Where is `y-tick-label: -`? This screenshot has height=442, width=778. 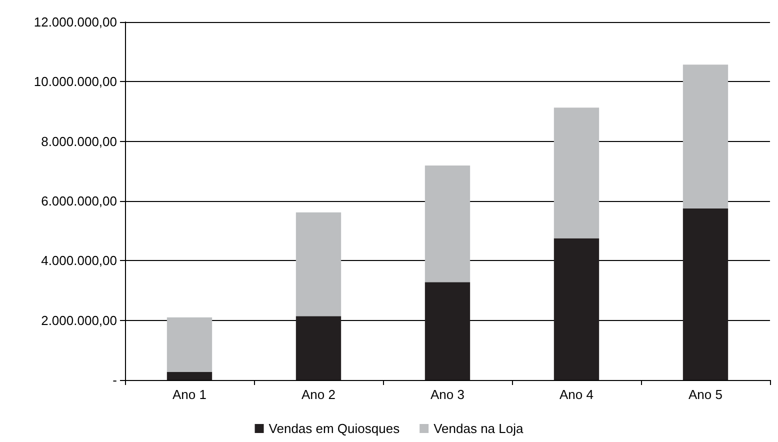
y-tick-label: - is located at coordinates (114, 380).